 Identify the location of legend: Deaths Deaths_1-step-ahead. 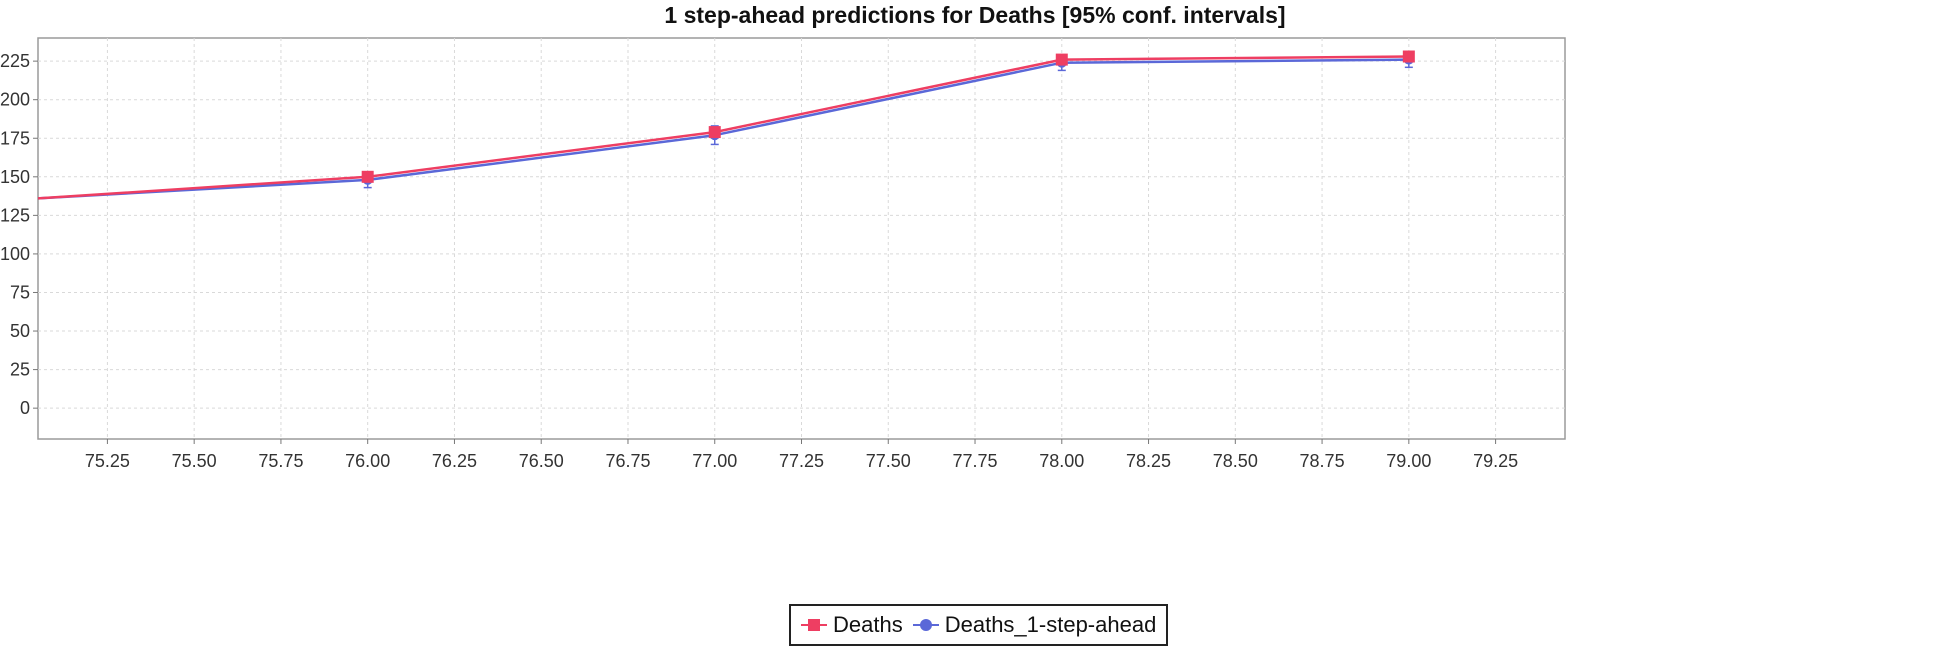
(979, 625).